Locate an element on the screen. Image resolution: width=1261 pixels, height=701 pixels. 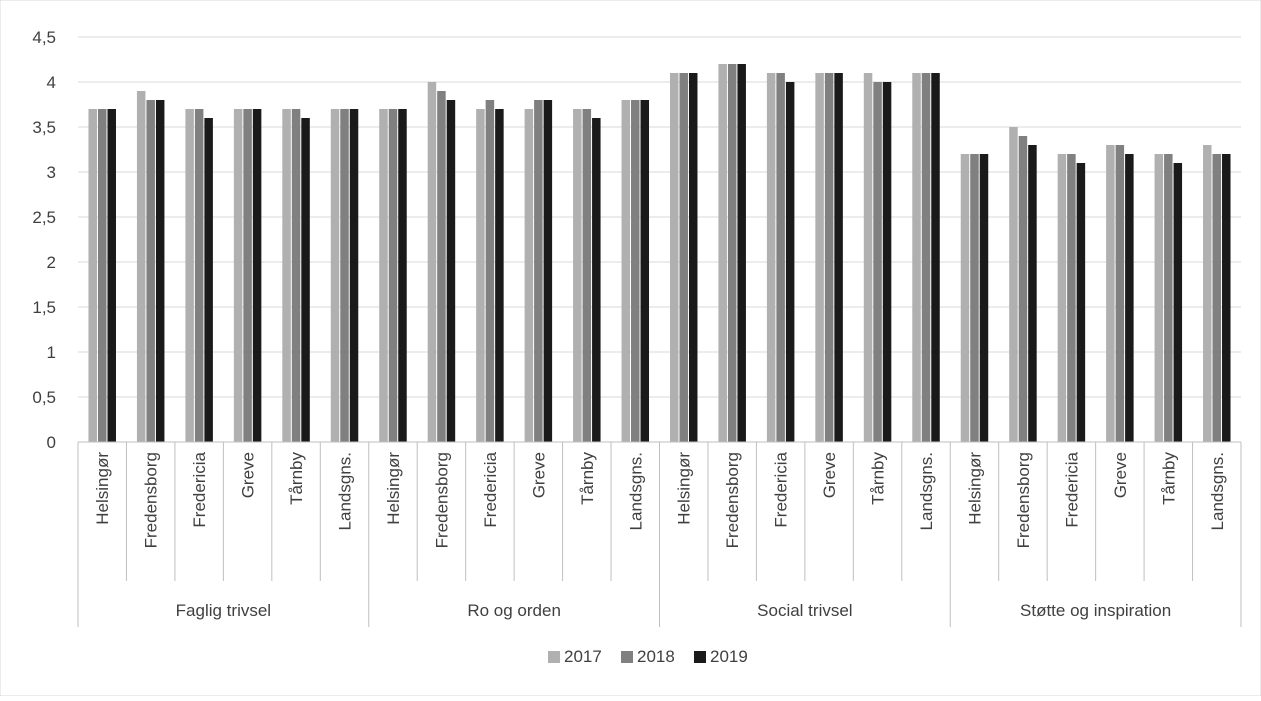
legend-label: 2018 is located at coordinates (656, 656).